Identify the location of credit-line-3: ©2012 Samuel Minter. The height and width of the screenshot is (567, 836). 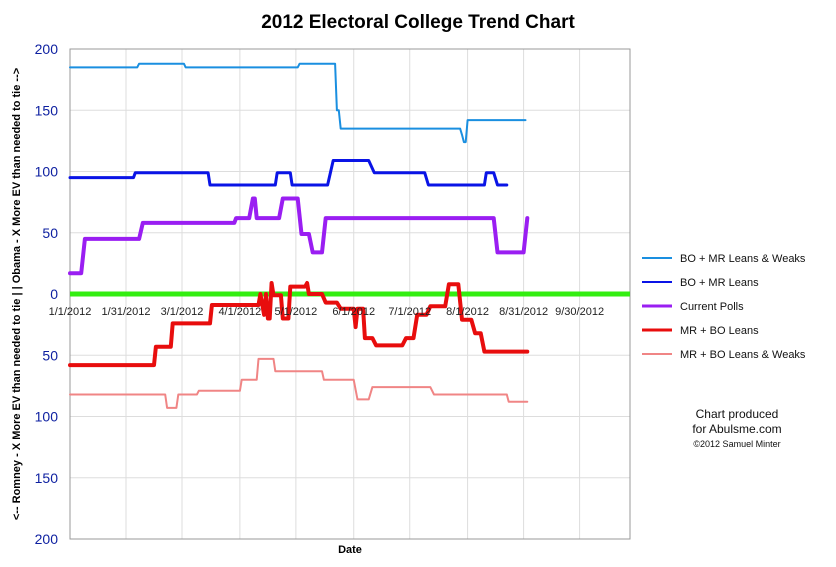
(736, 444).